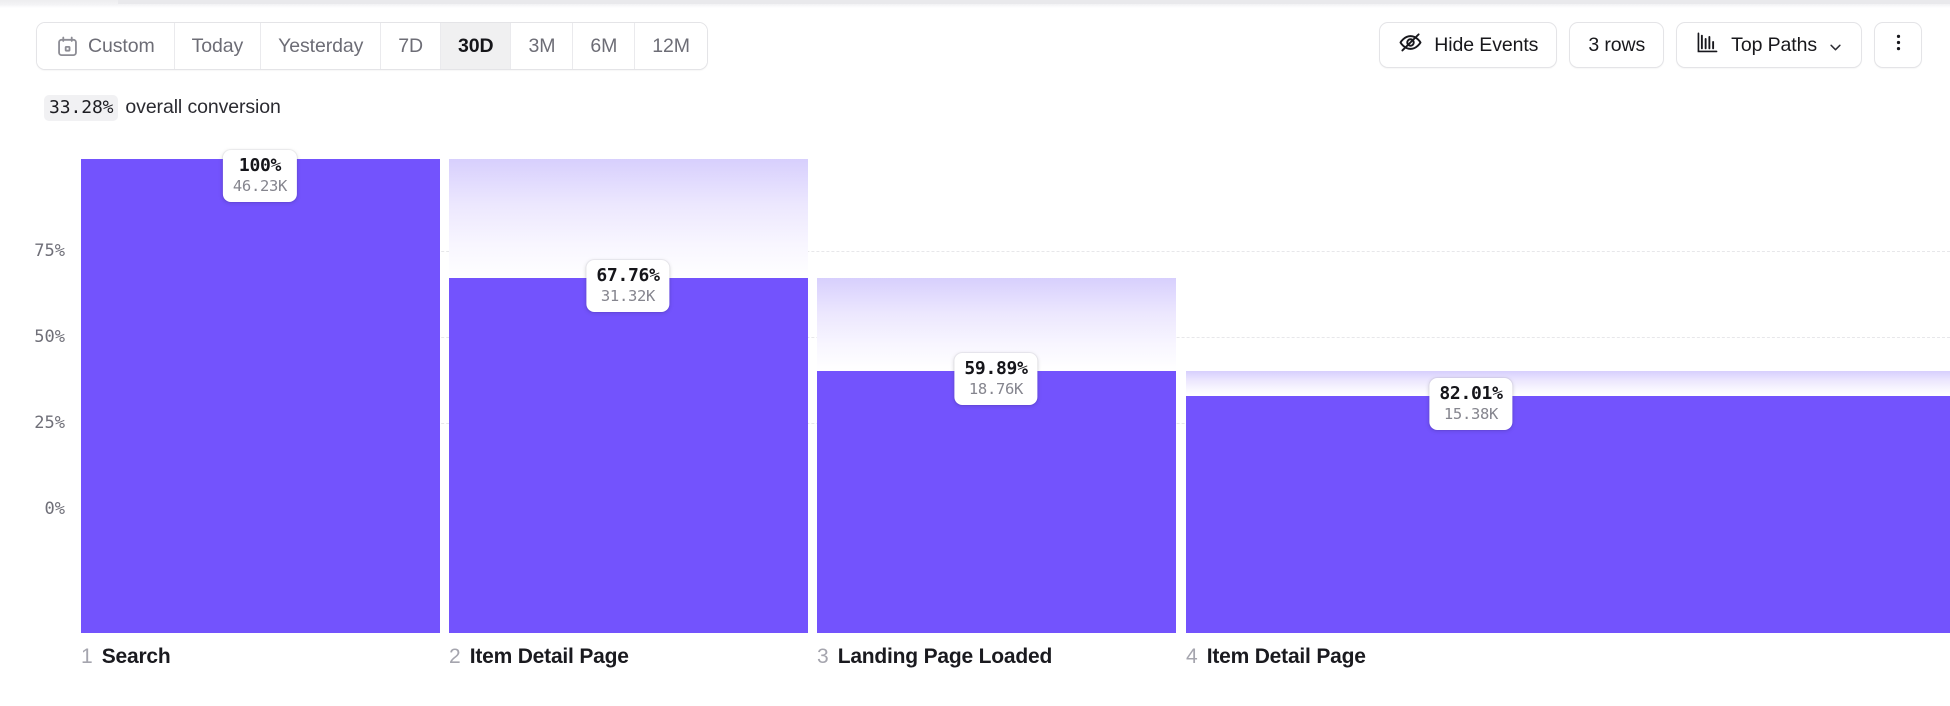 The height and width of the screenshot is (706, 1950). I want to click on bar-tooltip-percent-2: 67.76%, so click(628, 275).